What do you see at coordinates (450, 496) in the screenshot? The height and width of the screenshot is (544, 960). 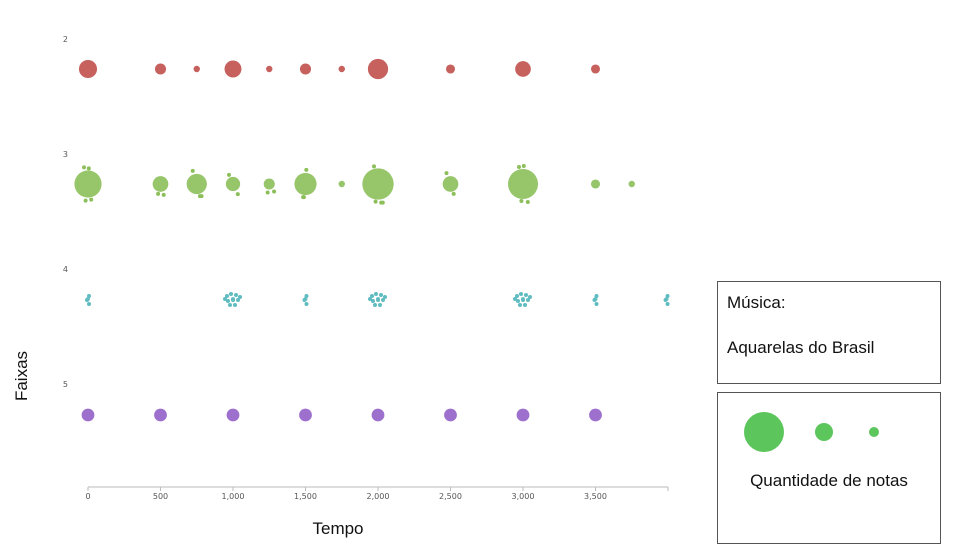 I see `x-tick-label: 2,500` at bounding box center [450, 496].